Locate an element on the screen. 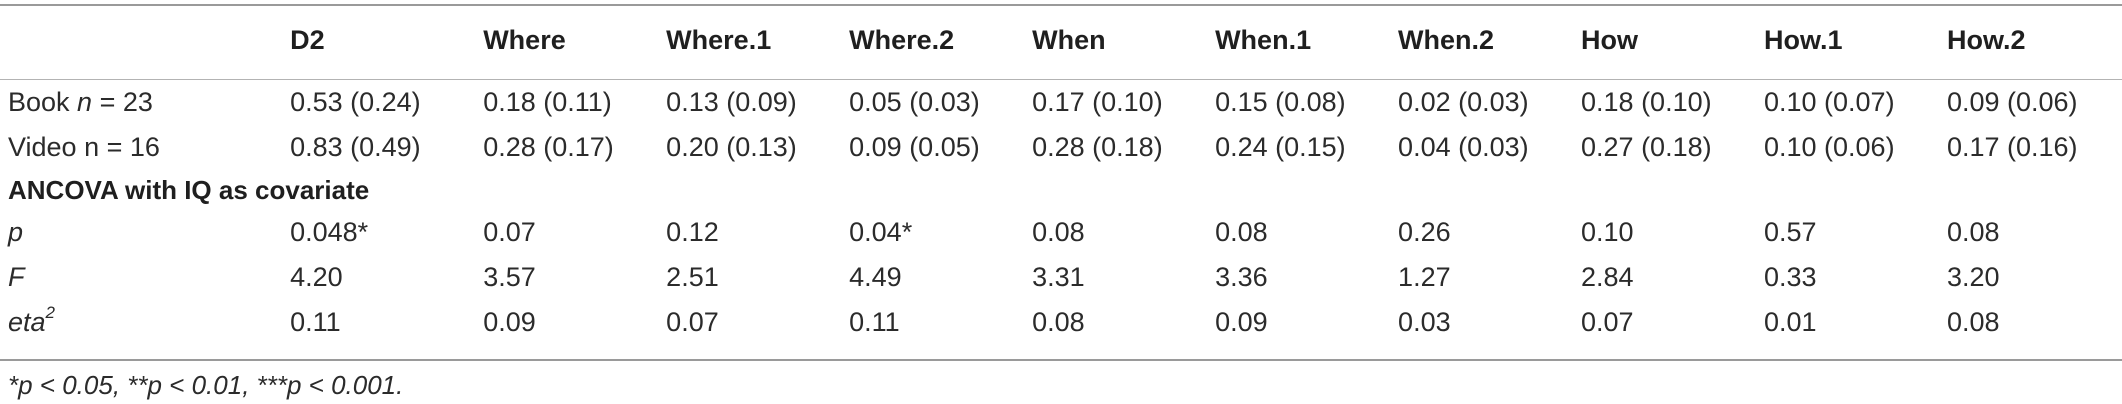 The image size is (2122, 404). column-header: Where.2 is located at coordinates (902, 39).